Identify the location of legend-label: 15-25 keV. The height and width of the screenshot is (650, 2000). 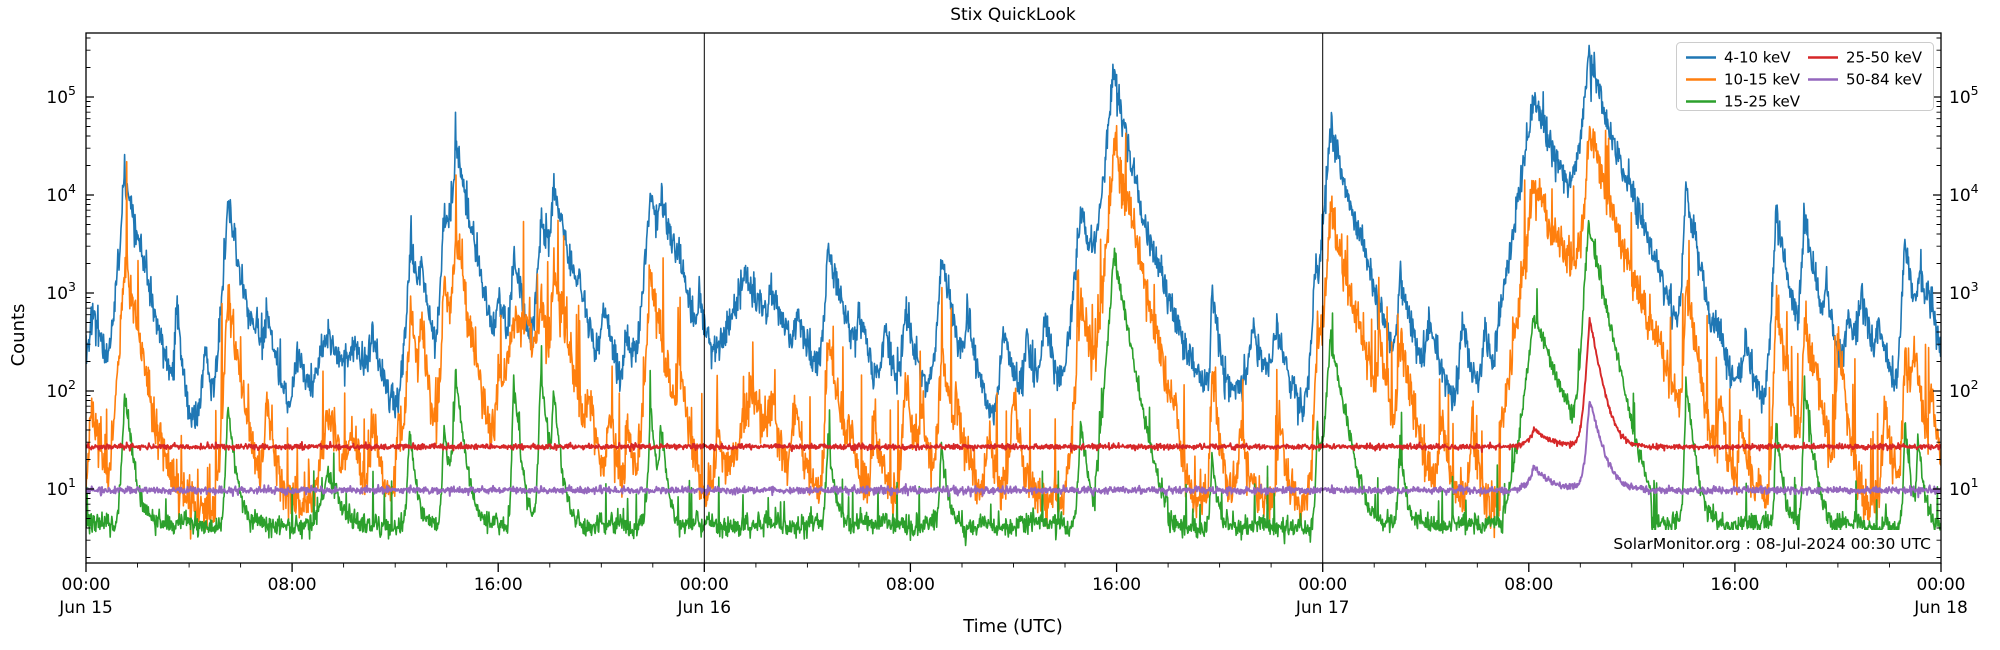
(1762, 102).